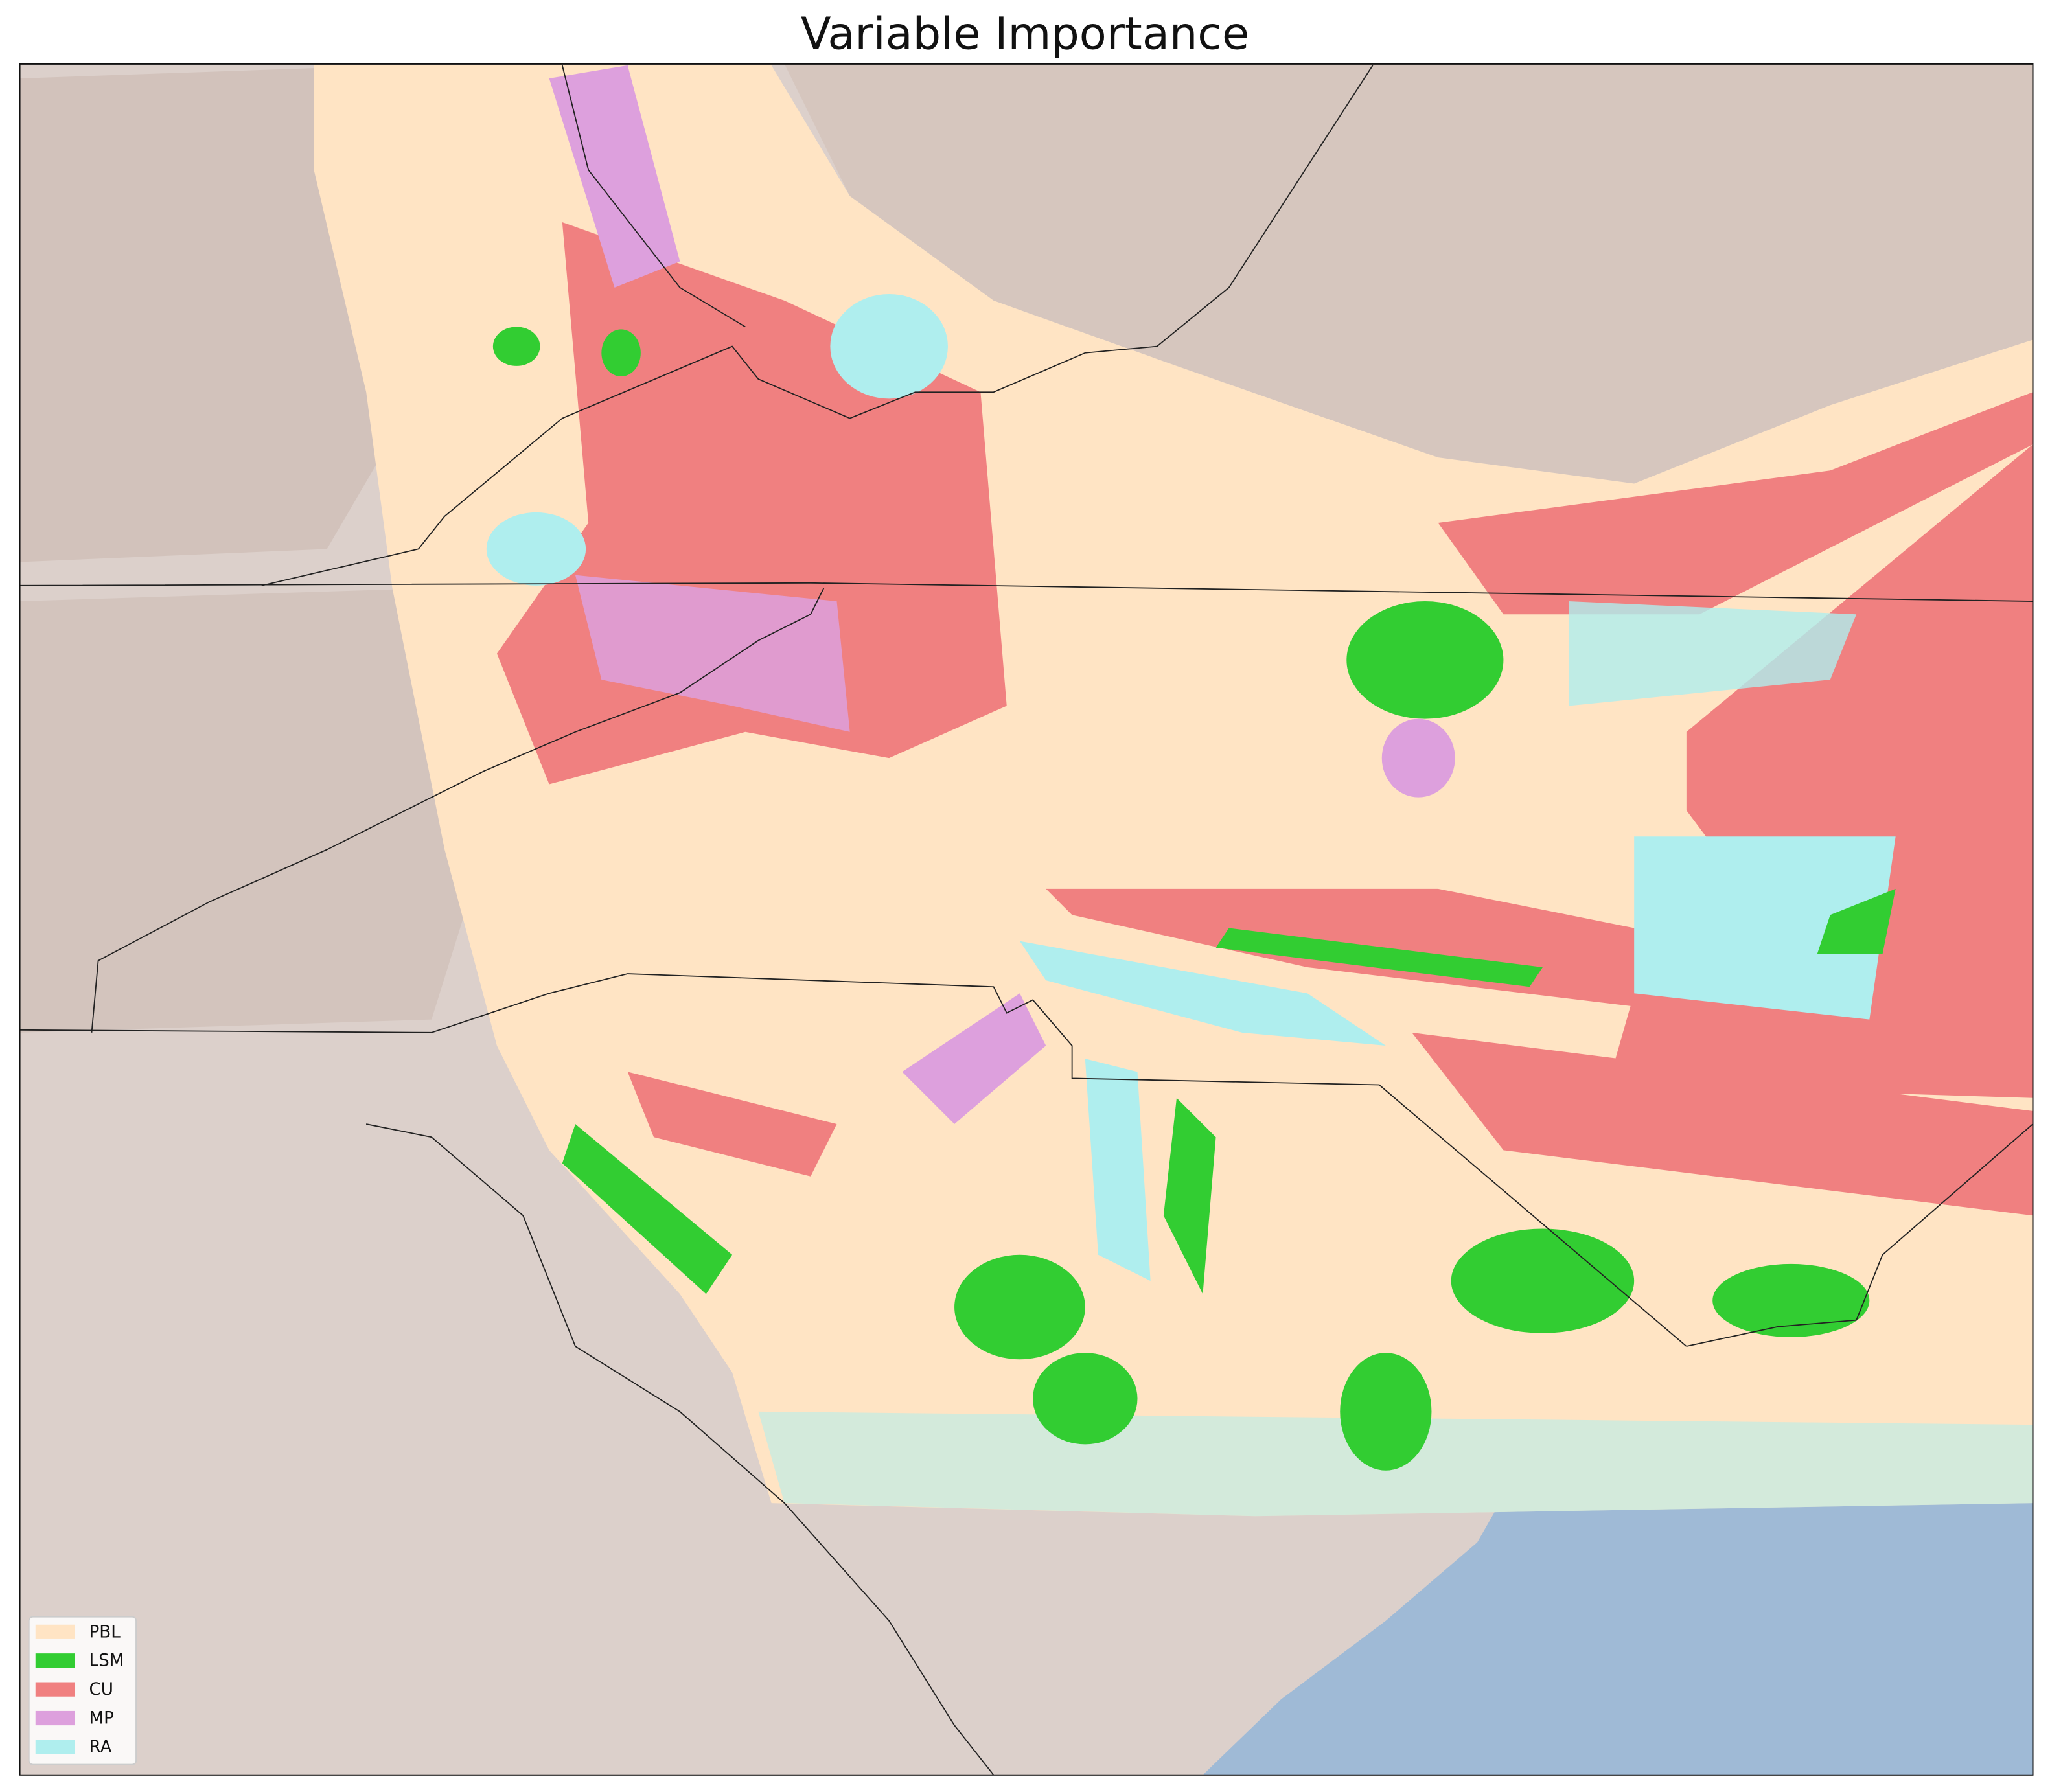 The width and height of the screenshot is (2050, 1792). Describe the element at coordinates (1025, 34) in the screenshot. I see `map-title: Variable Importance` at that location.